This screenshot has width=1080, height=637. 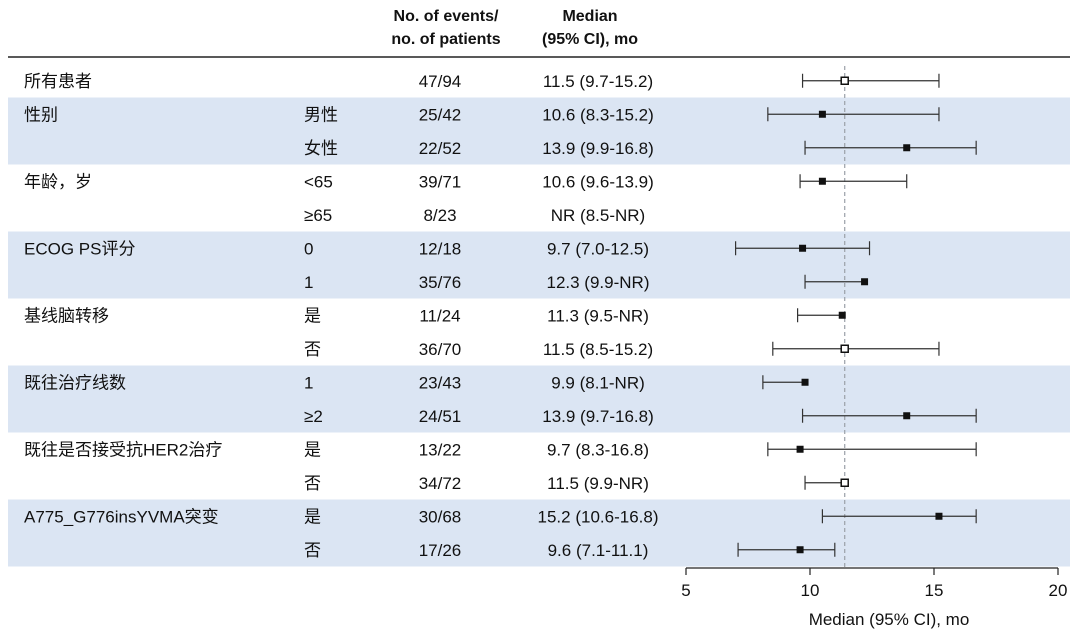 What do you see at coordinates (440, 148) in the screenshot?
I see `events-cell: 22/52` at bounding box center [440, 148].